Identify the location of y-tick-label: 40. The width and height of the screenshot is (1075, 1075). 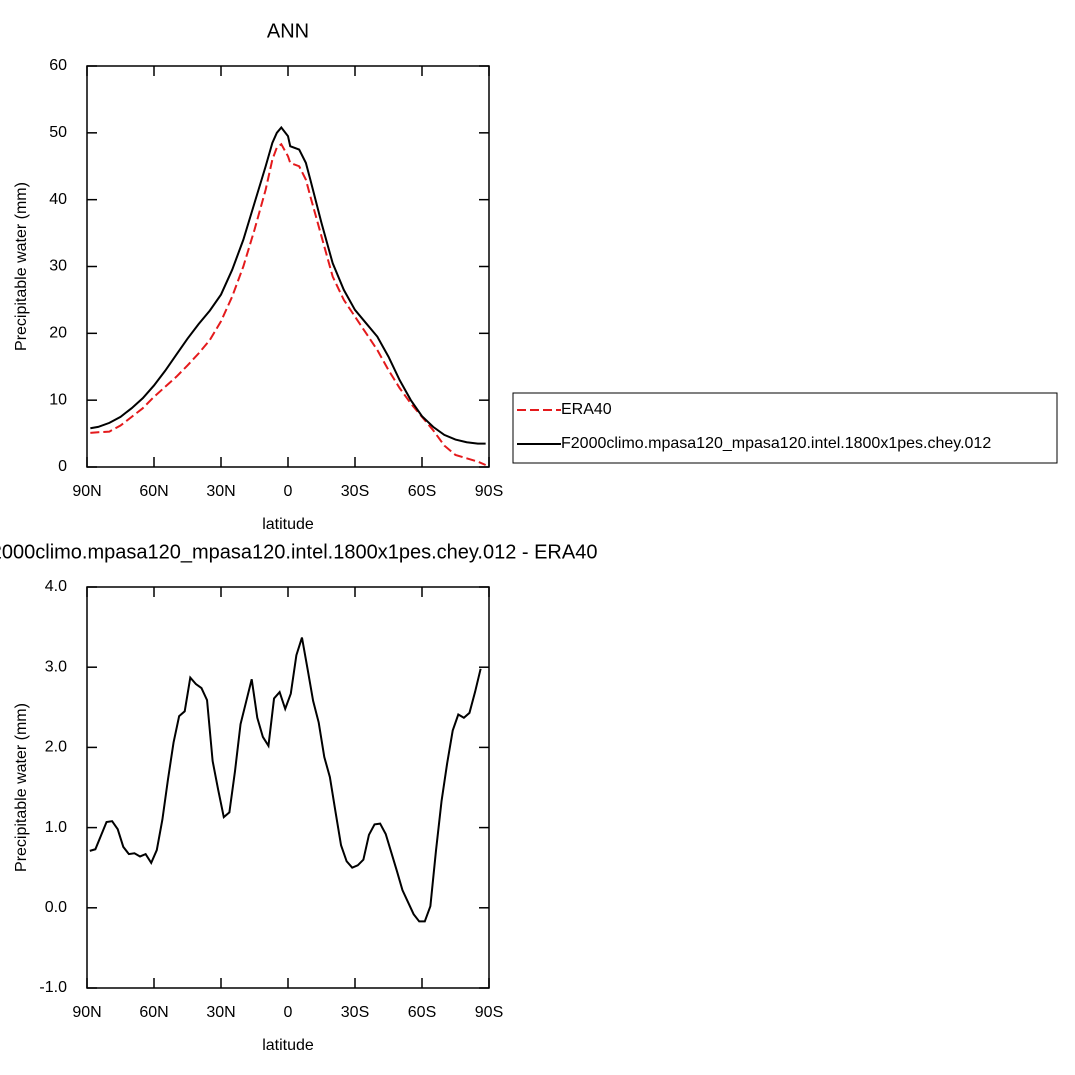
(58, 199).